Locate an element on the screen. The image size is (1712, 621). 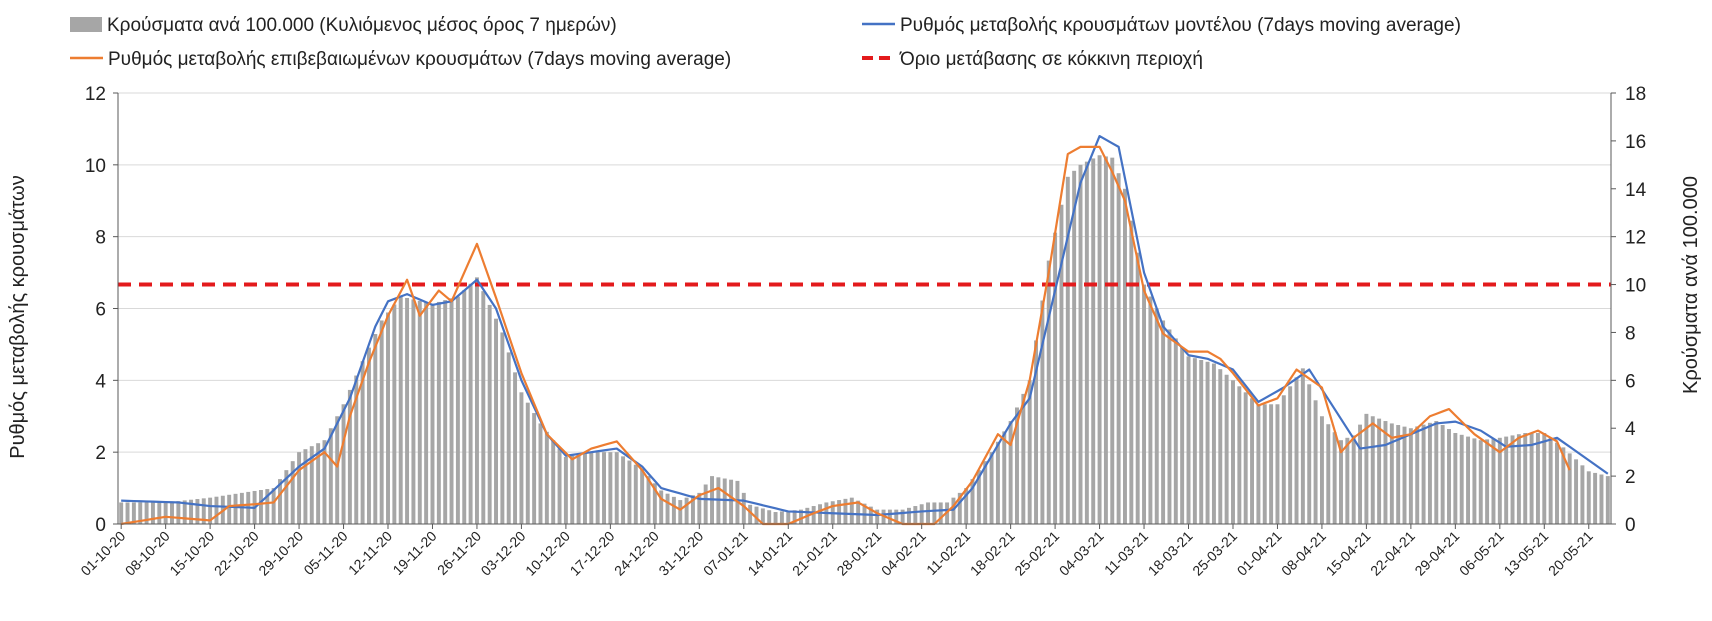
x-tick-label: 29-04-21 is located at coordinates (1436, 553).